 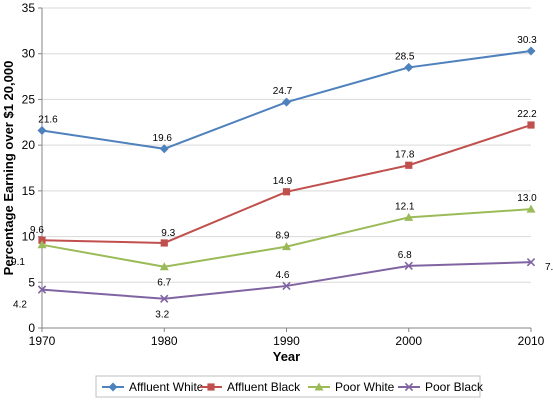 I want to click on data-label: 6.8, so click(x=405, y=255).